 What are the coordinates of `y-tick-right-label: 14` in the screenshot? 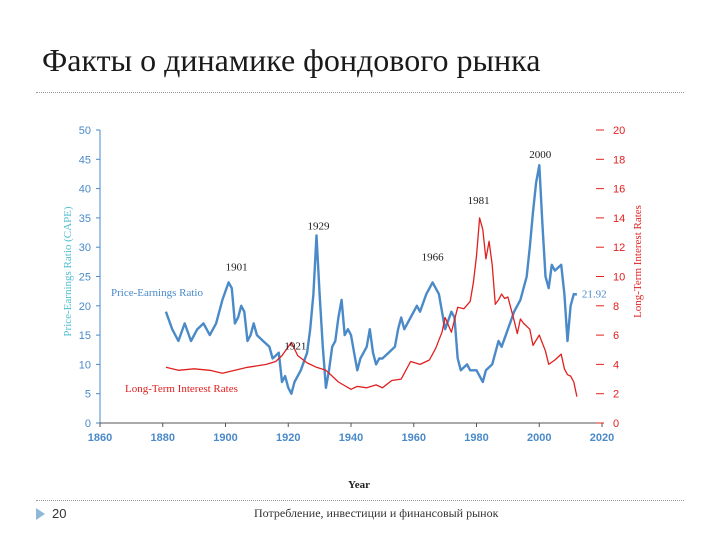 It's located at (619, 219).